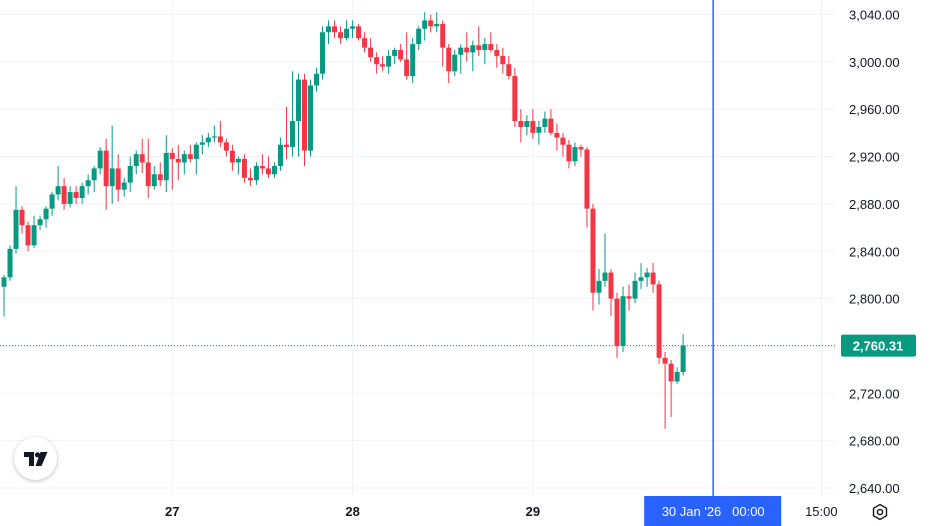 The image size is (929, 526). I want to click on price-axis, so click(882, 263).